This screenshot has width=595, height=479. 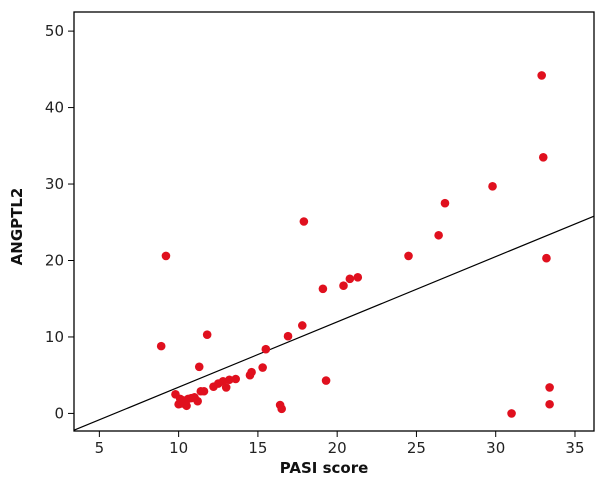 What do you see at coordinates (574, 448) in the screenshot?
I see `x-tick-label: 35` at bounding box center [574, 448].